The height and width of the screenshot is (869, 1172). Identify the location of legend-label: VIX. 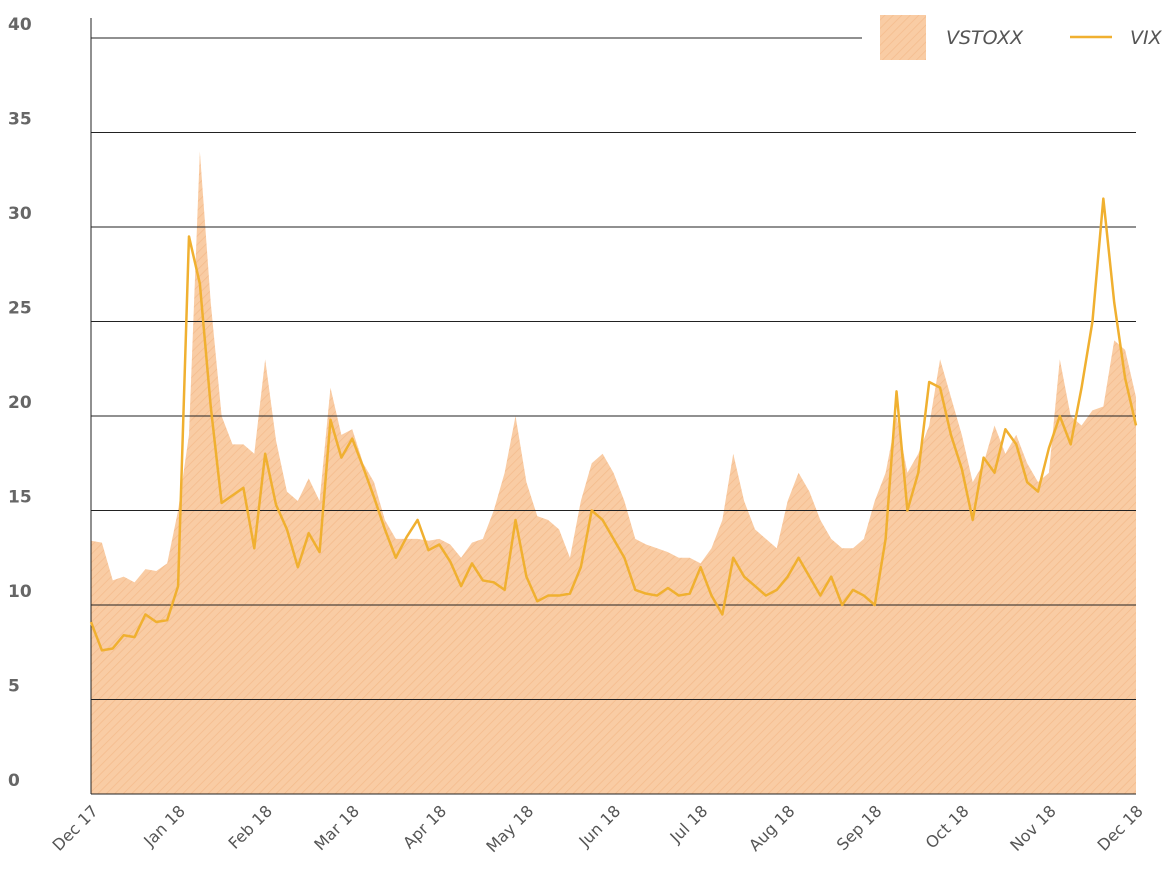
(1146, 38).